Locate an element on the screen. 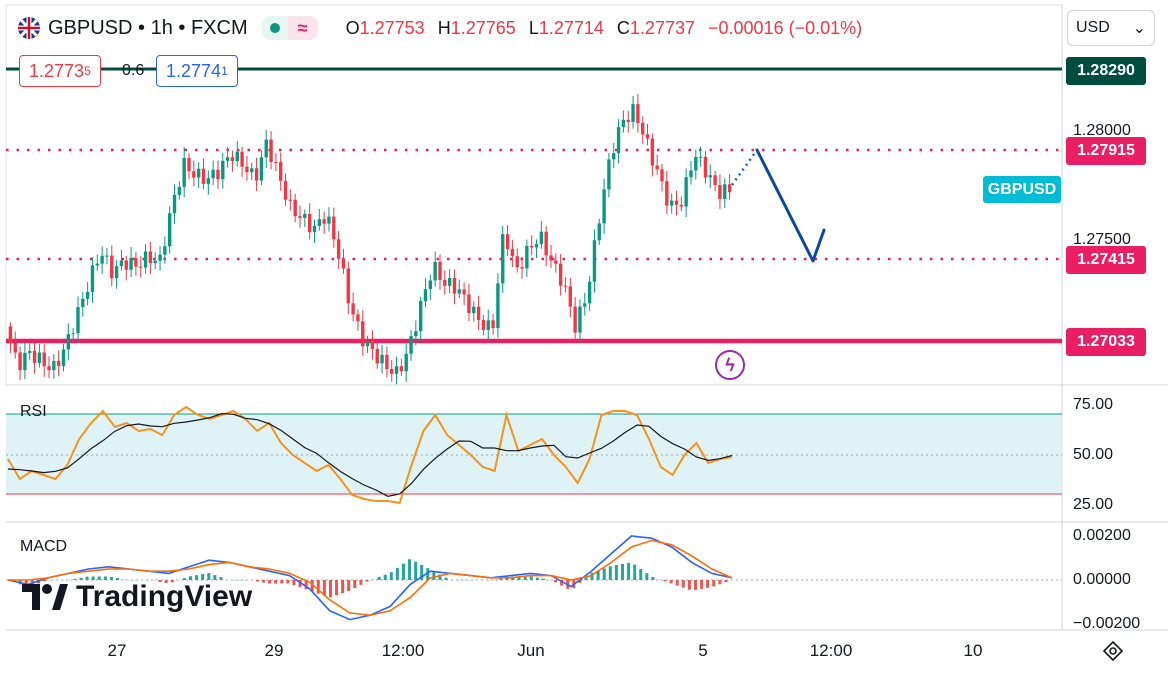 The height and width of the screenshot is (675, 1168). status-pill: ≈ is located at coordinates (289, 28).